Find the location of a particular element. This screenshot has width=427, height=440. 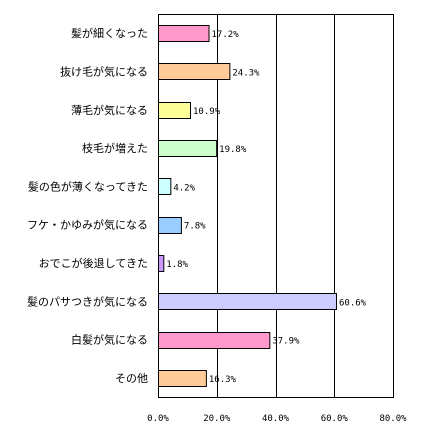

category-label-1: 抜け毛が気になる is located at coordinates (104, 71).